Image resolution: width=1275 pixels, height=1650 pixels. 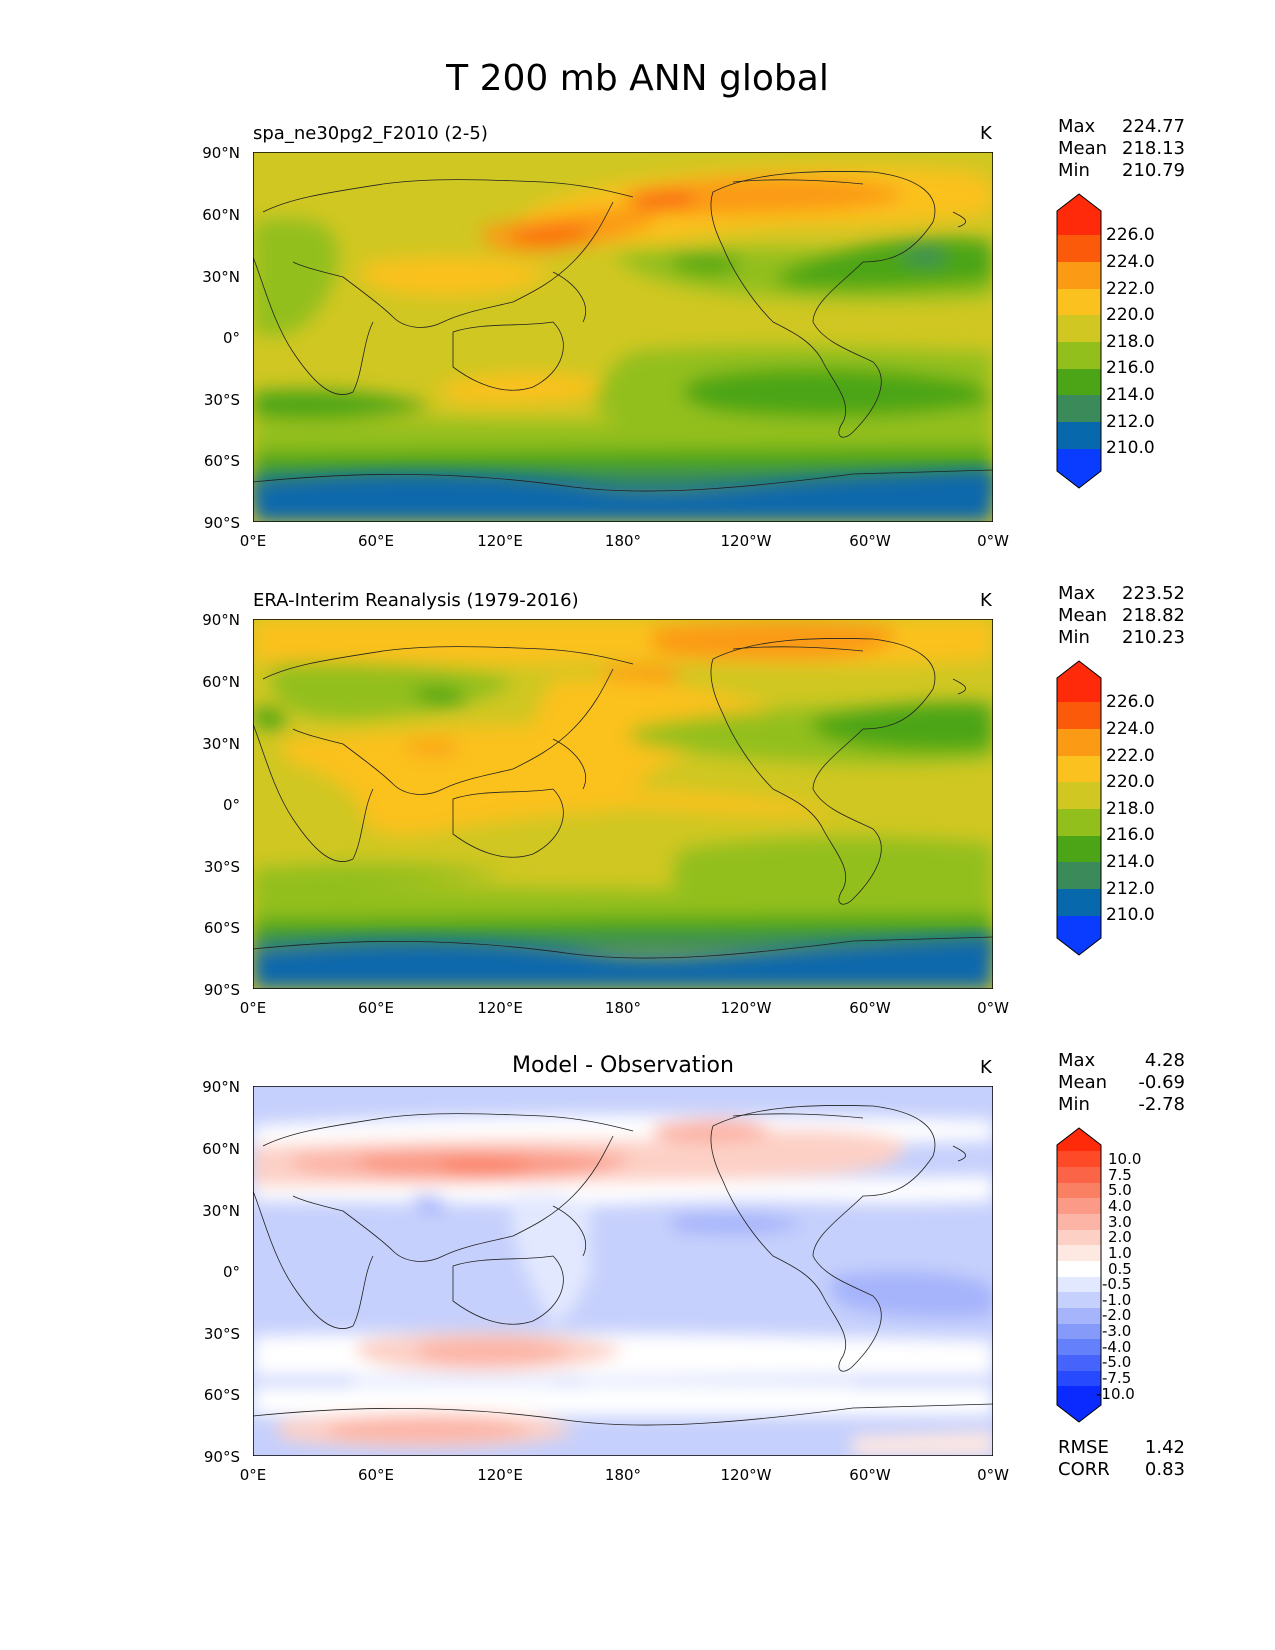 What do you see at coordinates (1120, 1190) in the screenshot?
I see `colorbar-label: 5.0` at bounding box center [1120, 1190].